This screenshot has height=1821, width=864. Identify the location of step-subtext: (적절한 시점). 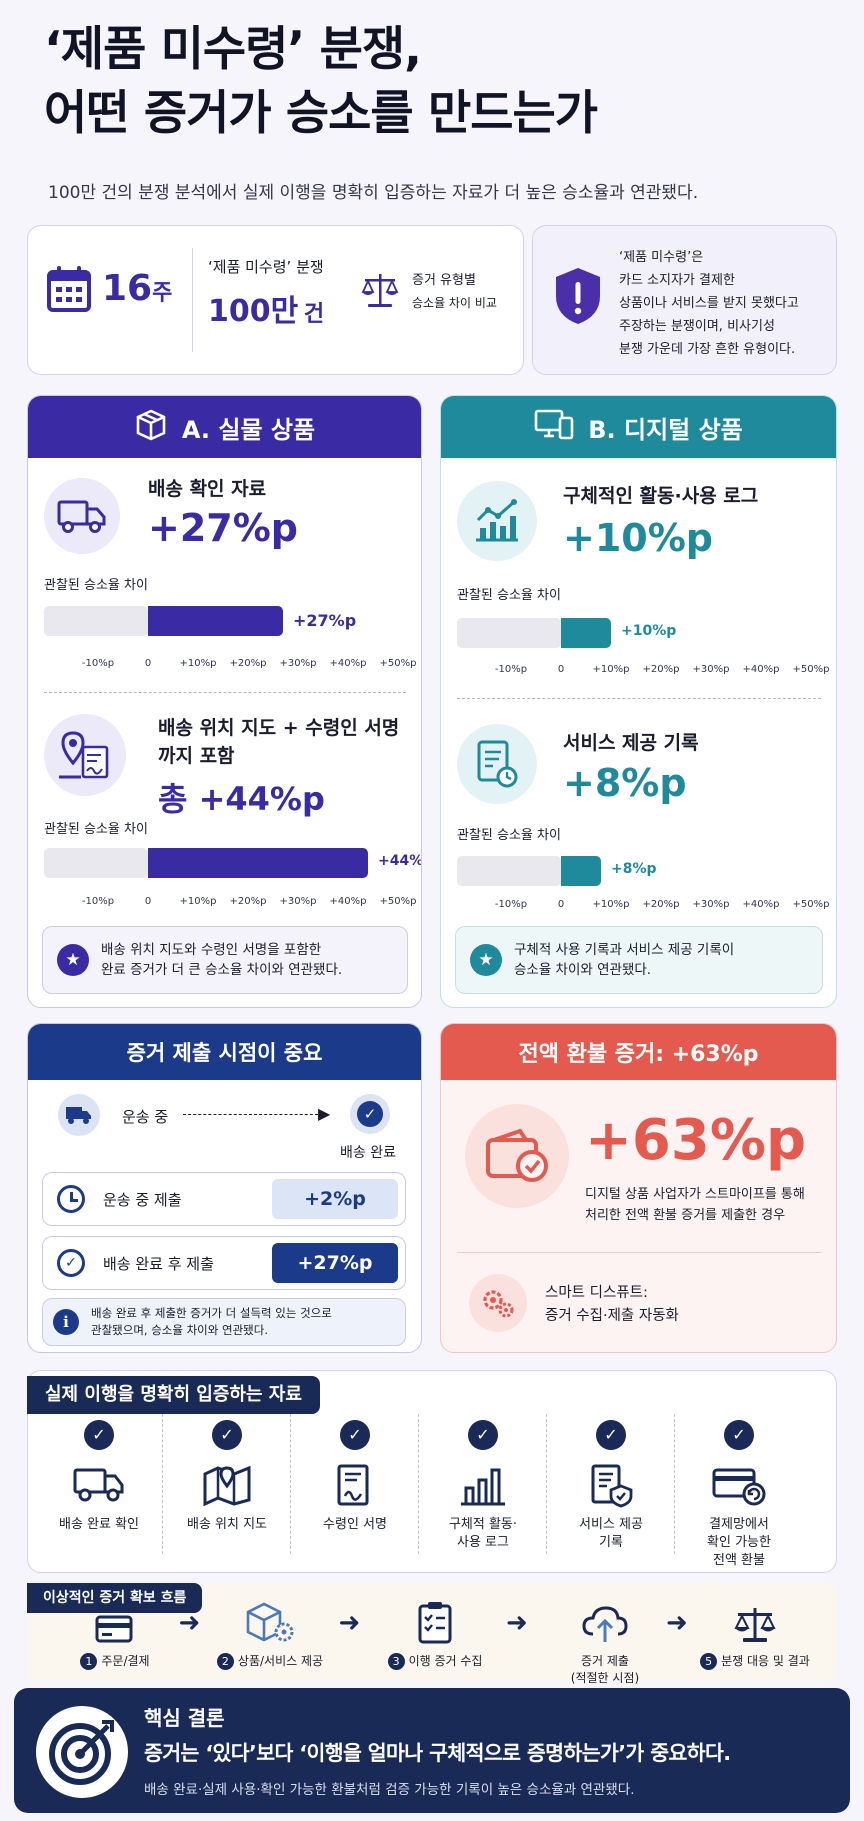
(605, 1678).